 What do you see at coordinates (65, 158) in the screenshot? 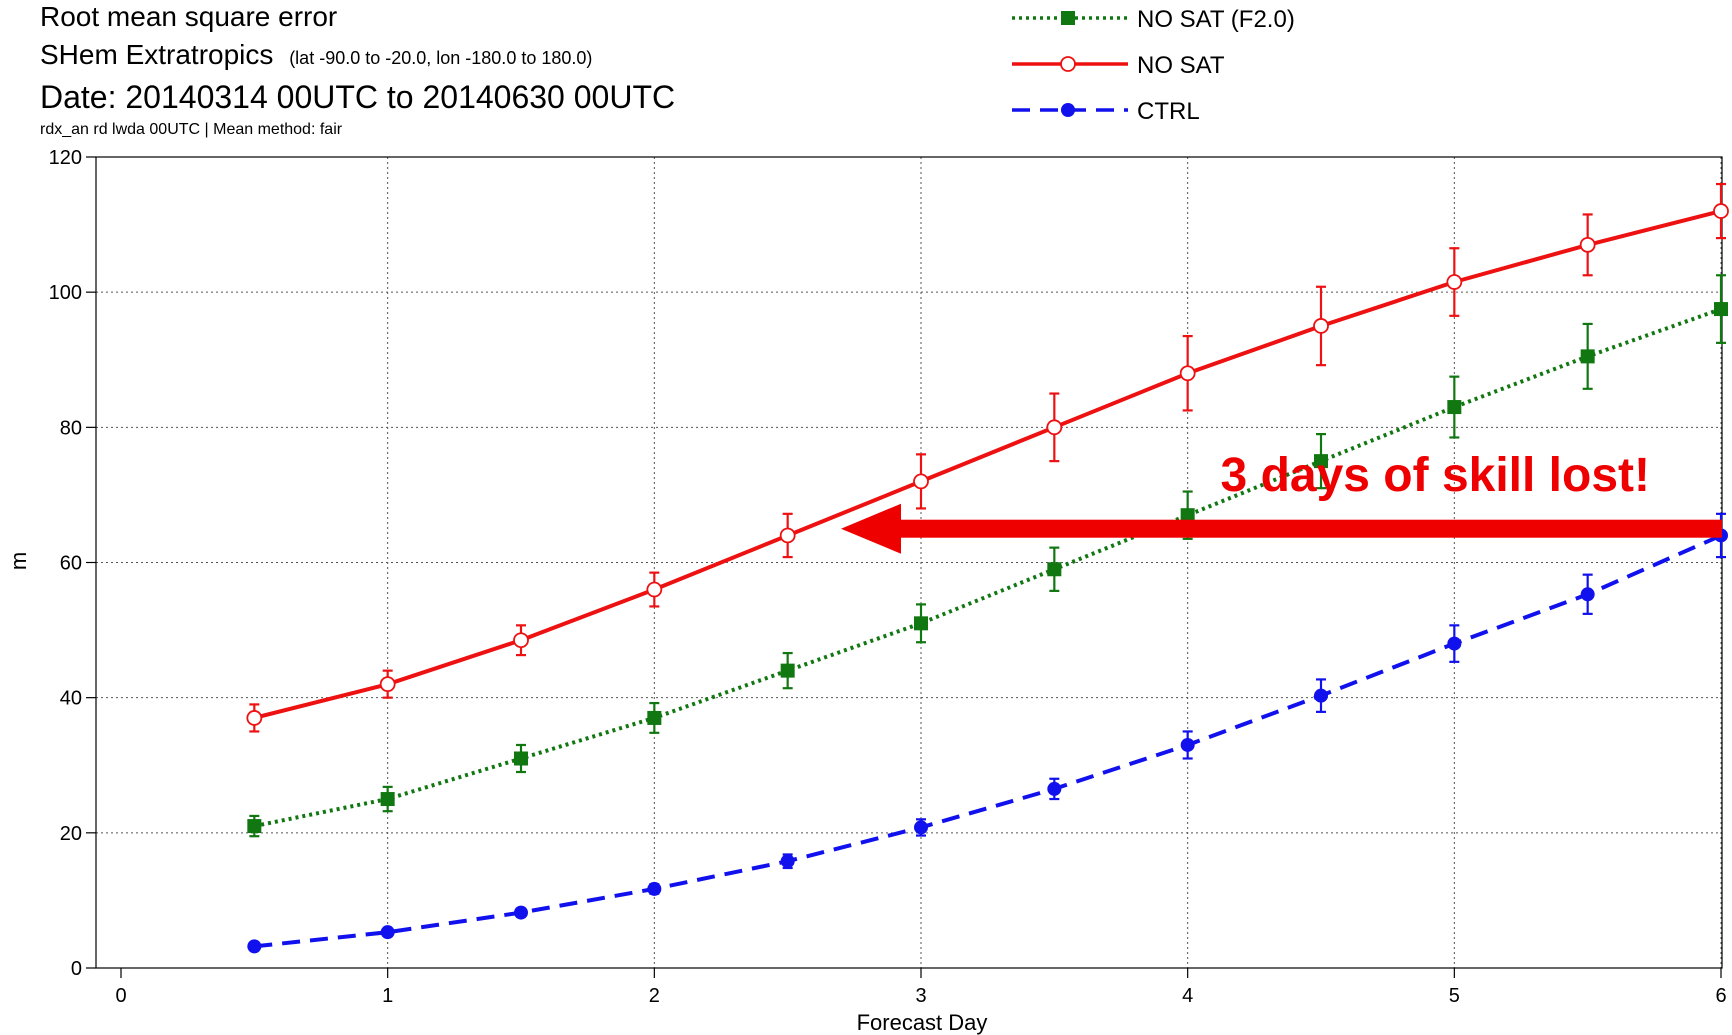
I see `y-tick-label: 120` at bounding box center [65, 158].